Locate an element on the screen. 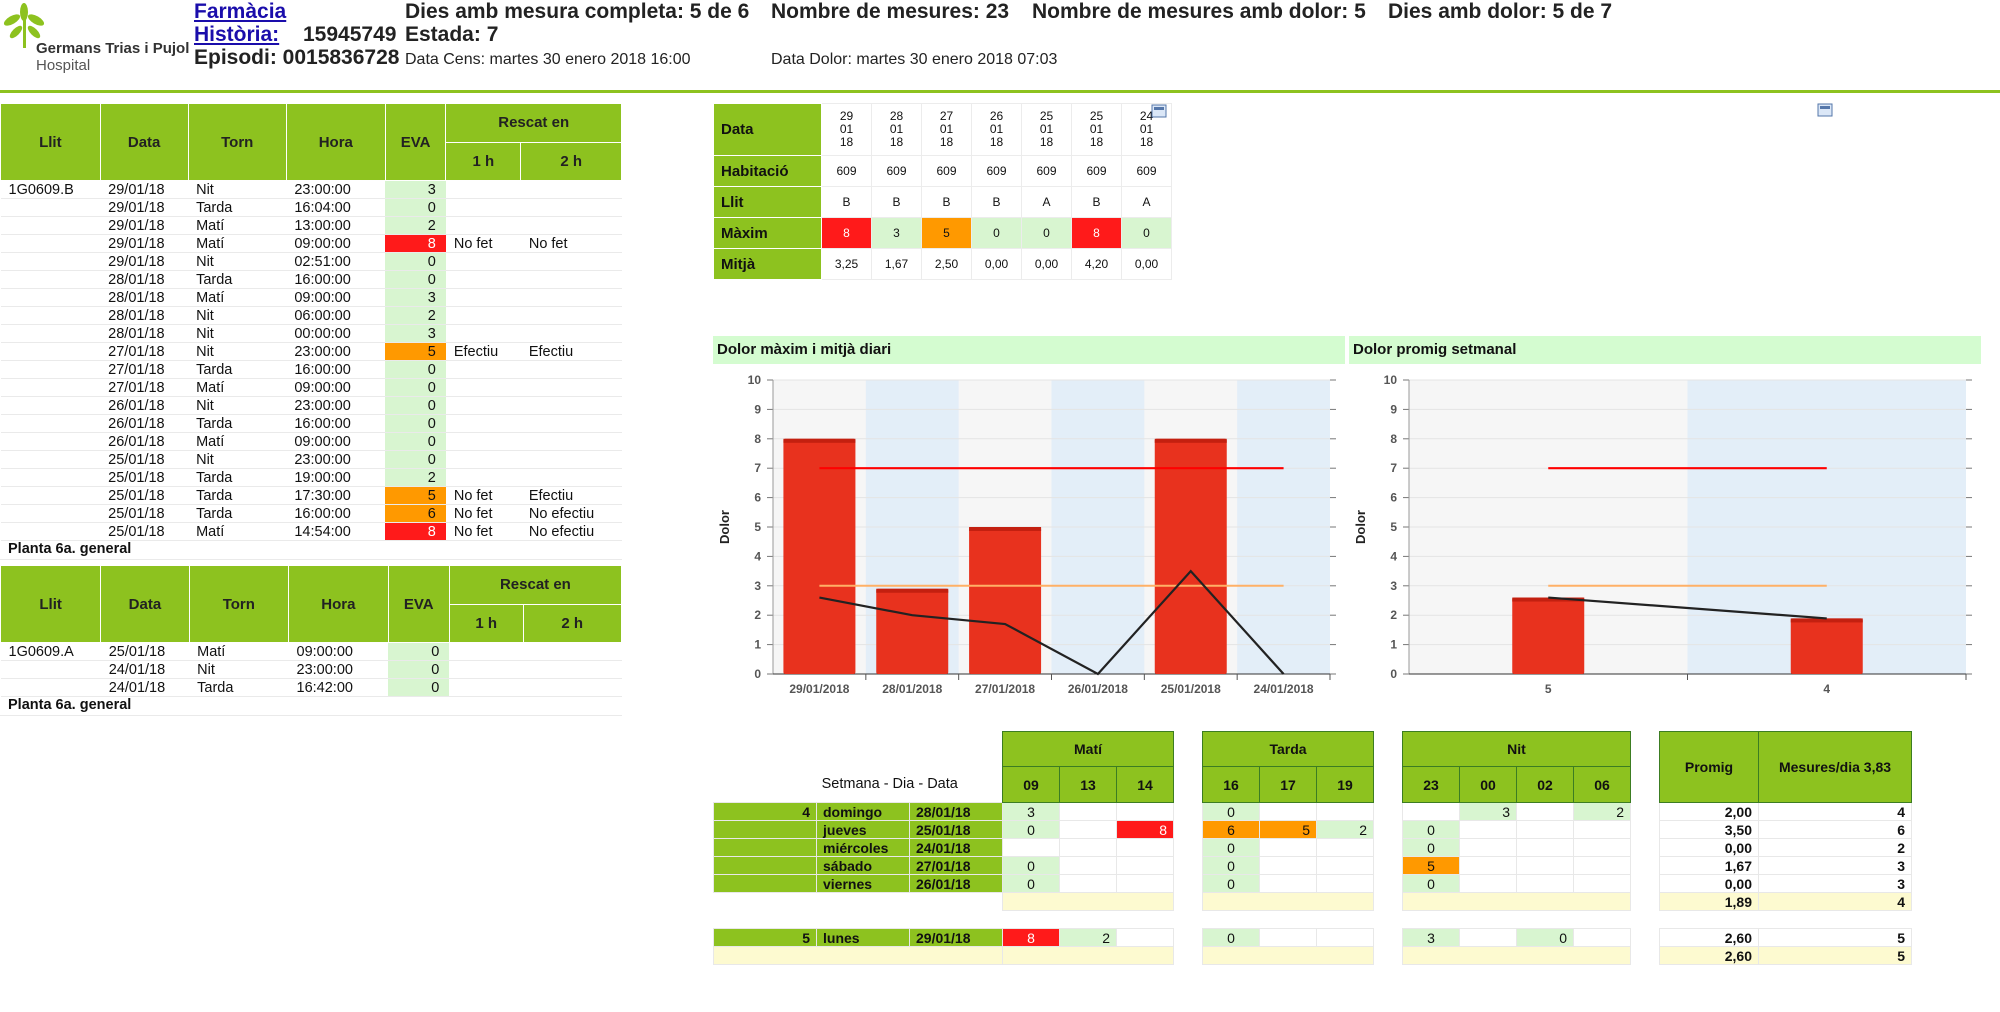 This screenshot has height=1012, width=2000. promig-cell: 2,60 is located at coordinates (1709, 937).